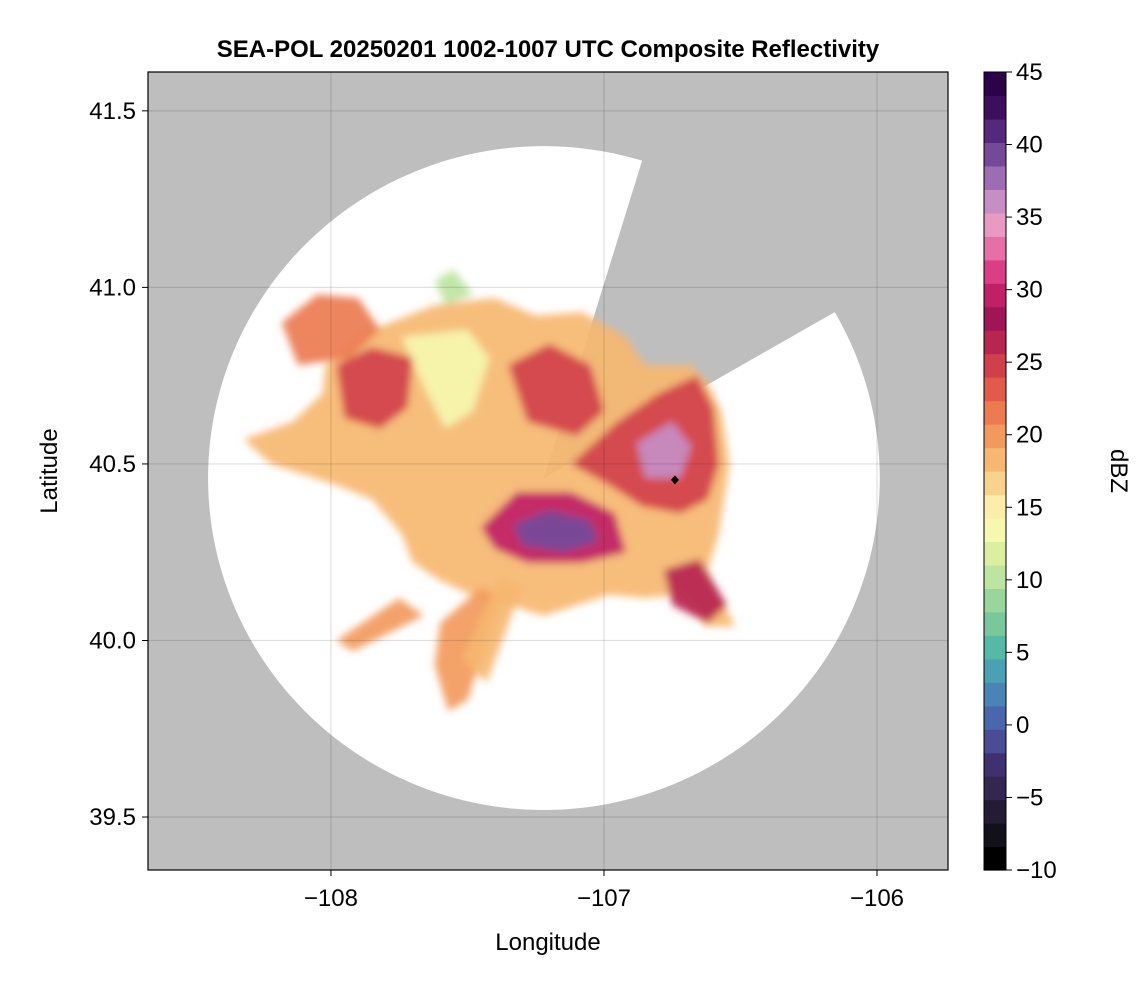 This screenshot has height=990, width=1146. What do you see at coordinates (331, 898) in the screenshot?
I see `x-tick-label: −108` at bounding box center [331, 898].